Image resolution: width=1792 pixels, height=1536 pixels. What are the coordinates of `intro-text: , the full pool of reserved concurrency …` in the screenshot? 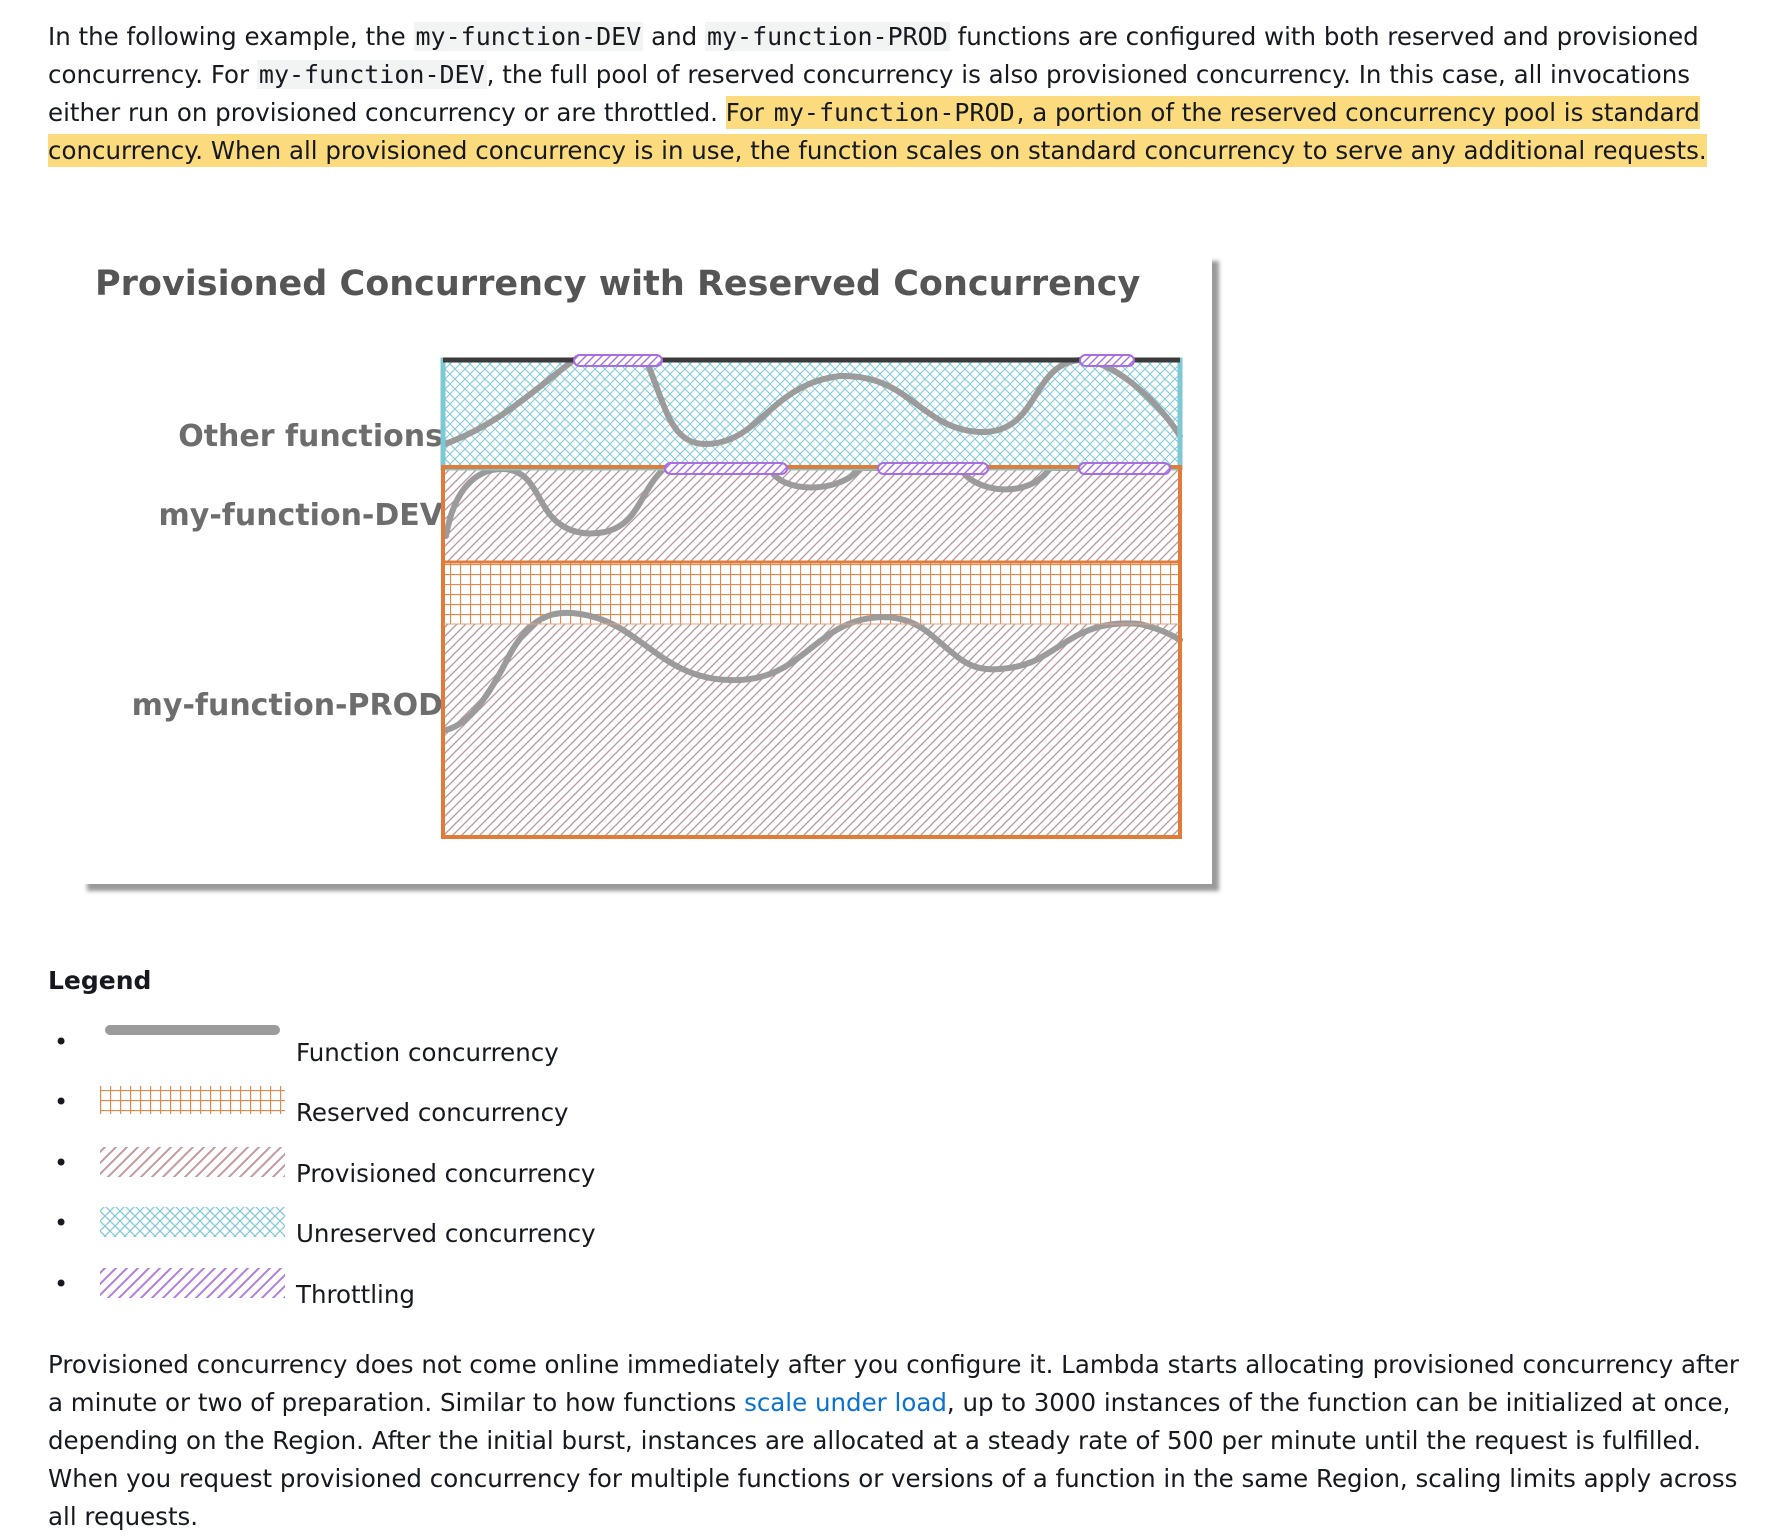 It's located at (869, 93).